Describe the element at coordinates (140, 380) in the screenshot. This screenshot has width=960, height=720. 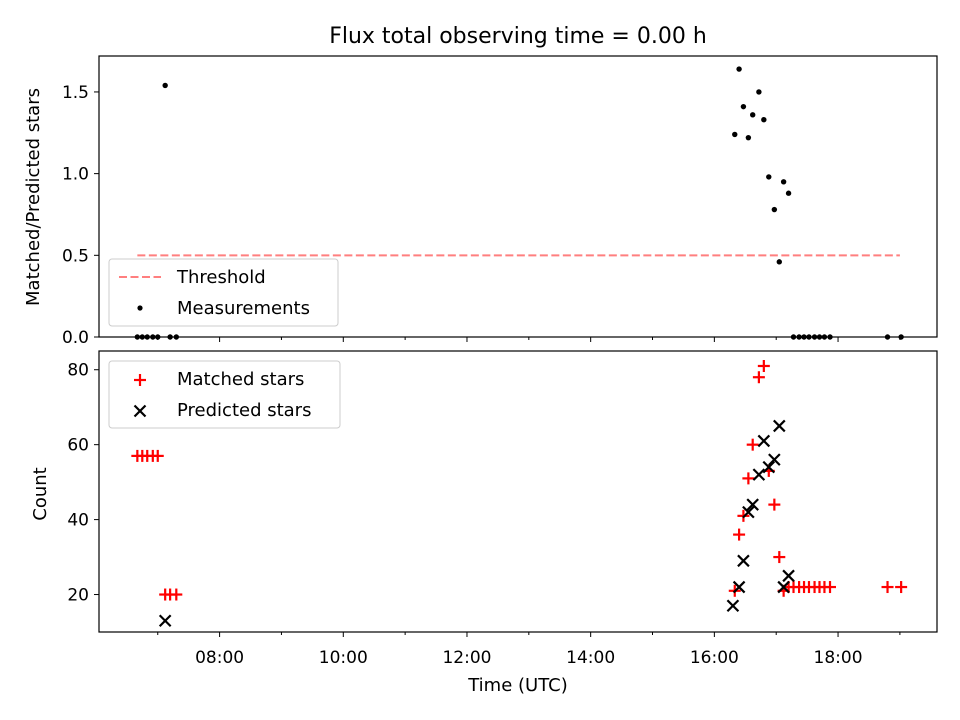
I see `matched-stars-legend-swatch` at that location.